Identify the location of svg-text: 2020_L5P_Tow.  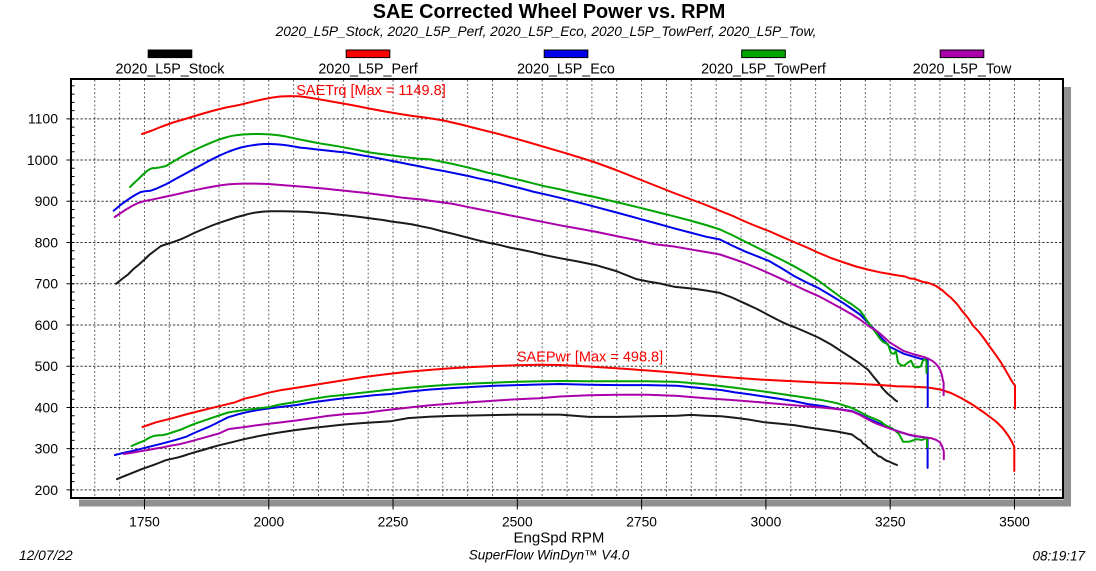
(962, 70).